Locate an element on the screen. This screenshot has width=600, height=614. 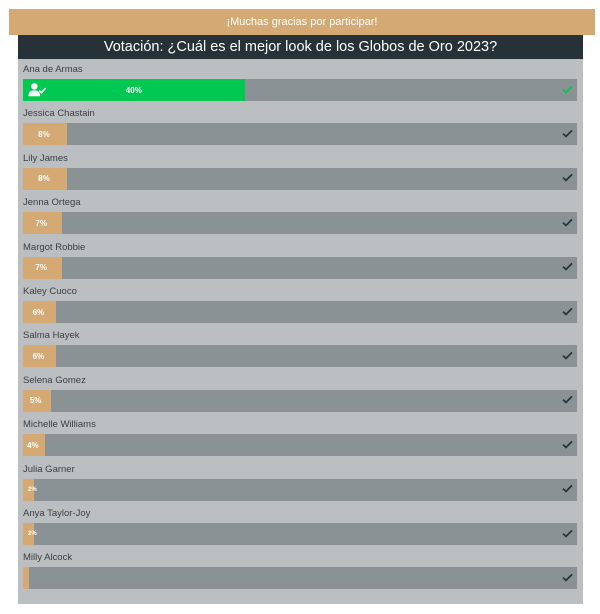
poll-option-percent: 5% is located at coordinates (35, 401).